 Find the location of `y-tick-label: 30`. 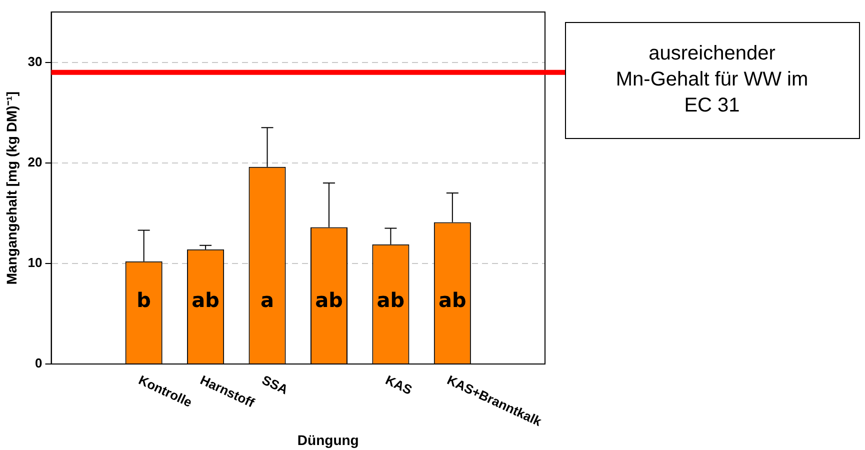

y-tick-label: 30 is located at coordinates (35, 61).